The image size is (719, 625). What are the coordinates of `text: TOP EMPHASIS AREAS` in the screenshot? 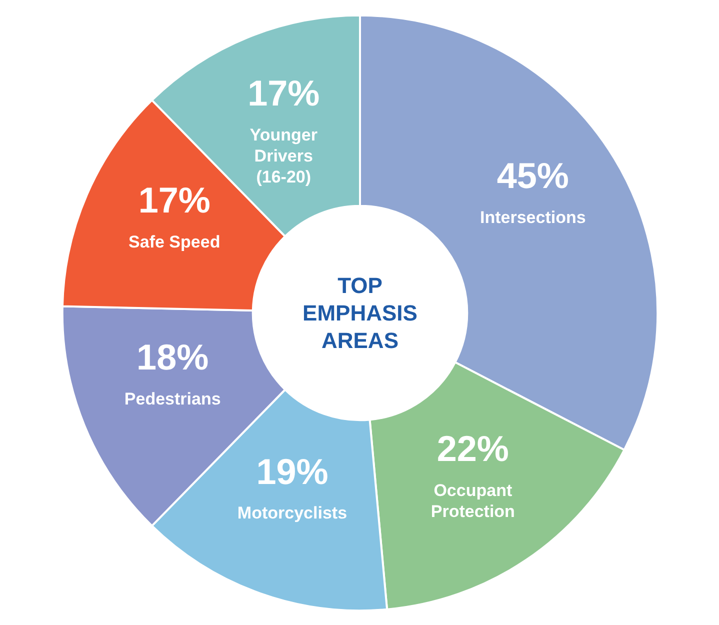 It's located at (360, 313).